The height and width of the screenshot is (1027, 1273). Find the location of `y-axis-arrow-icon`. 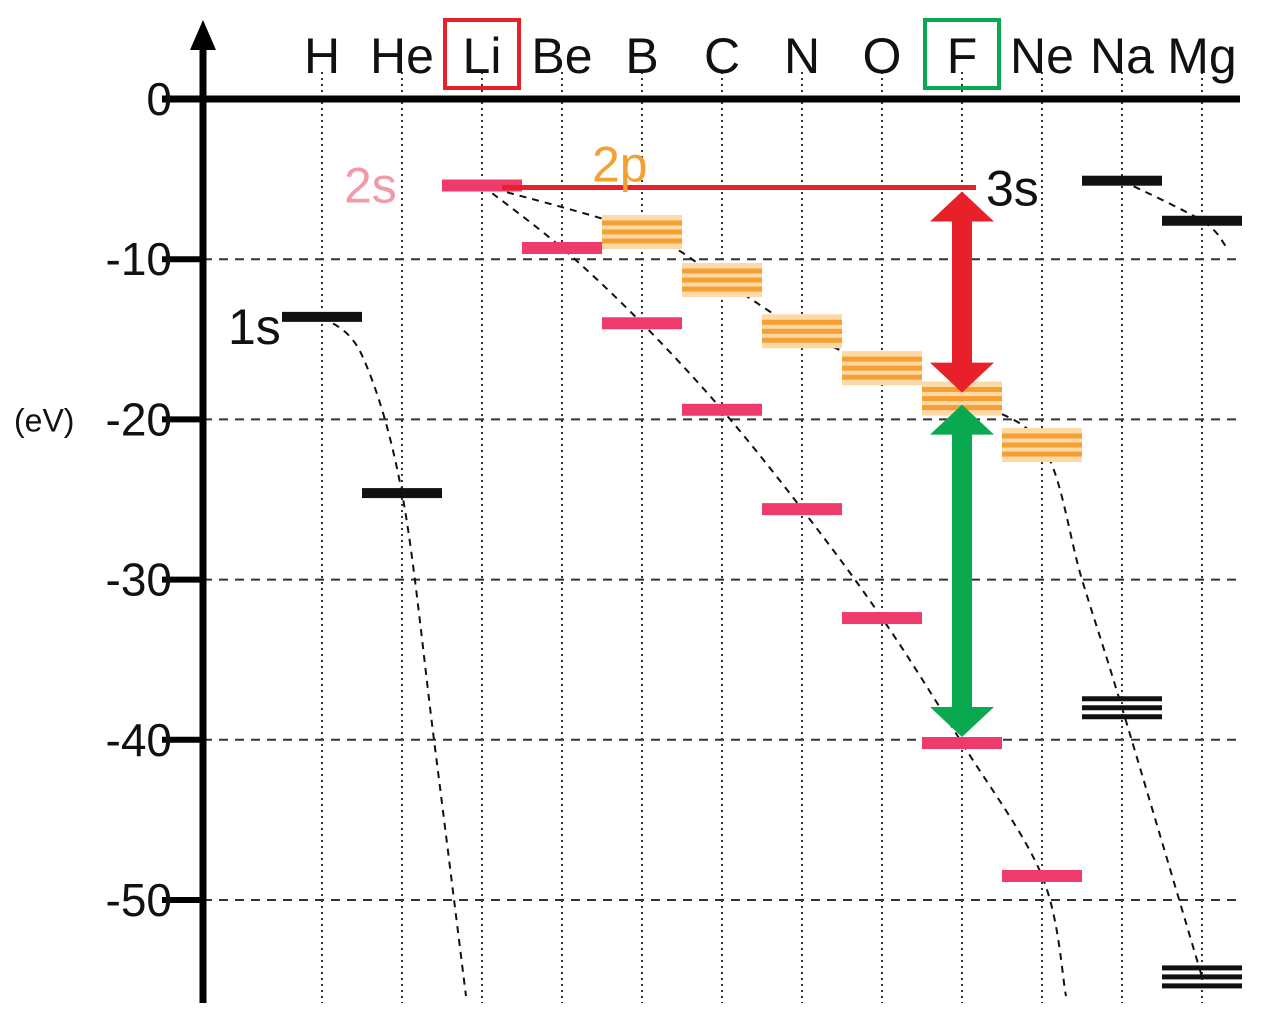

y-axis-arrow-icon is located at coordinates (203, 35).